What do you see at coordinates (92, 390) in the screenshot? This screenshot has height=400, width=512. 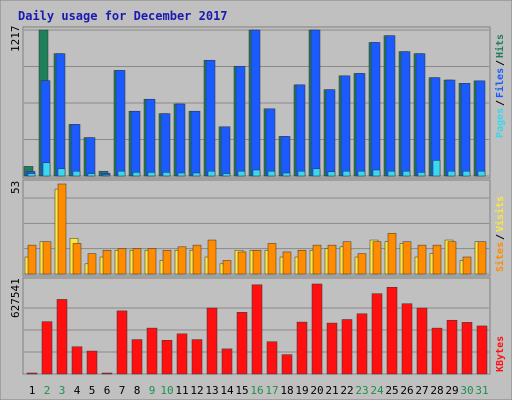 I see `x-label-day-5: 5` at bounding box center [92, 390].